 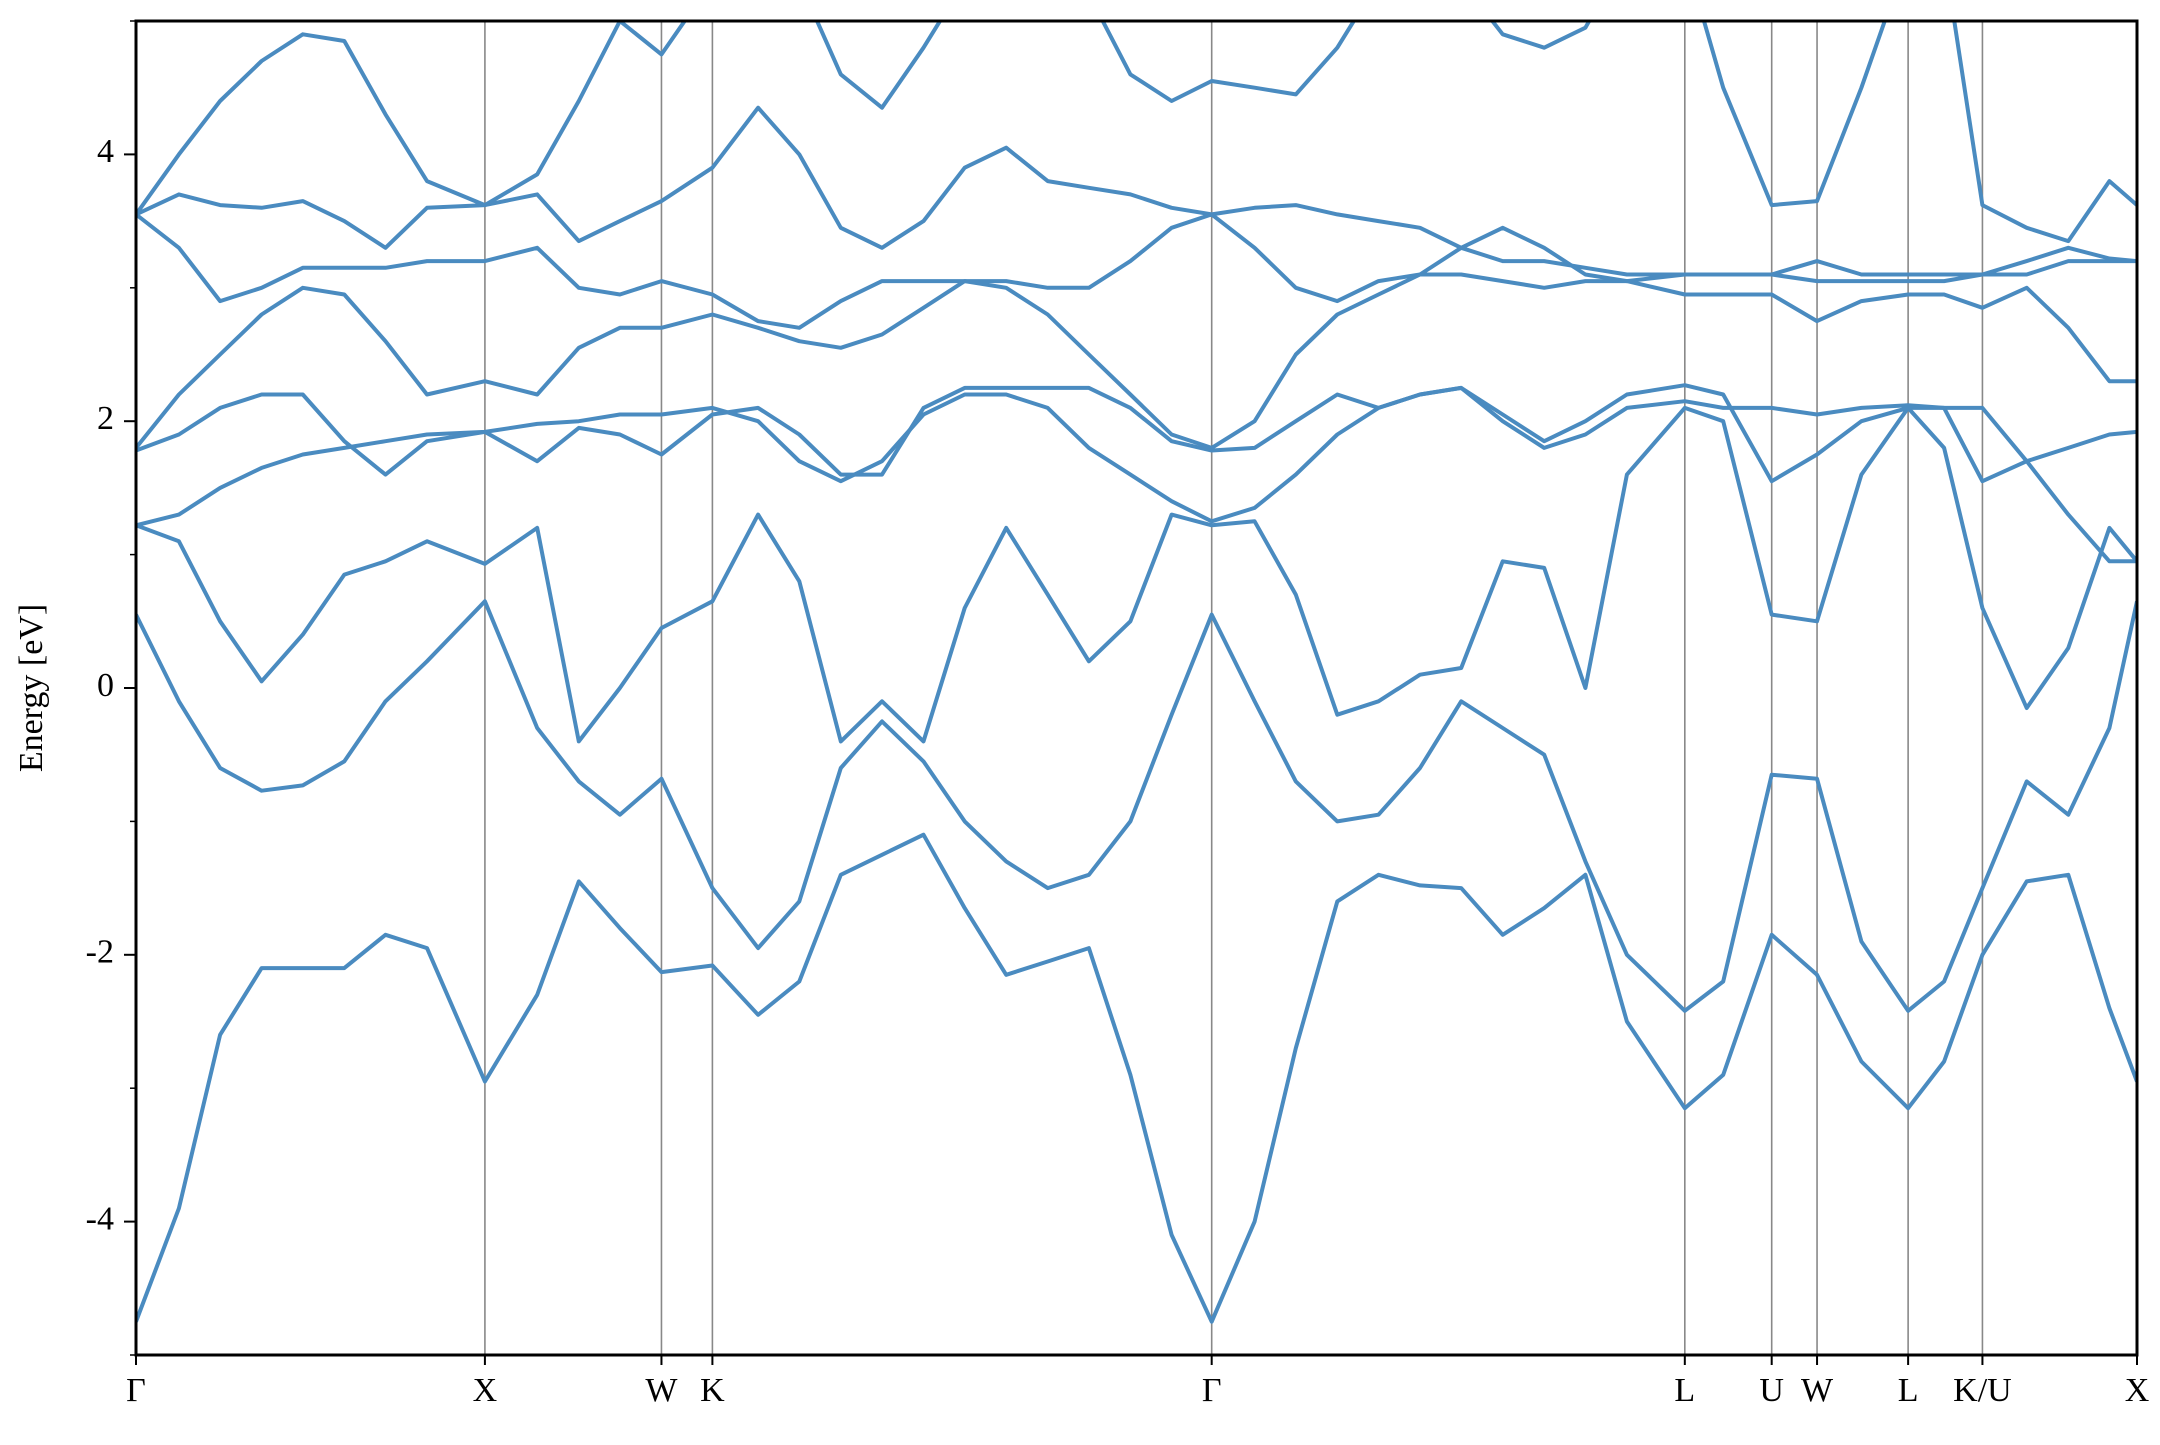 I want to click on y-tick-label: 4, so click(x=105, y=151).